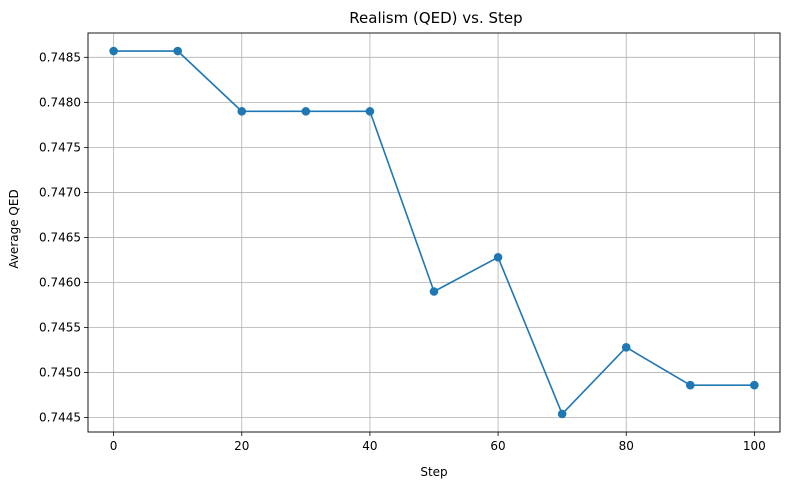 The image size is (790, 494). I want to click on y-tick-label: 0.7485, so click(60, 57).